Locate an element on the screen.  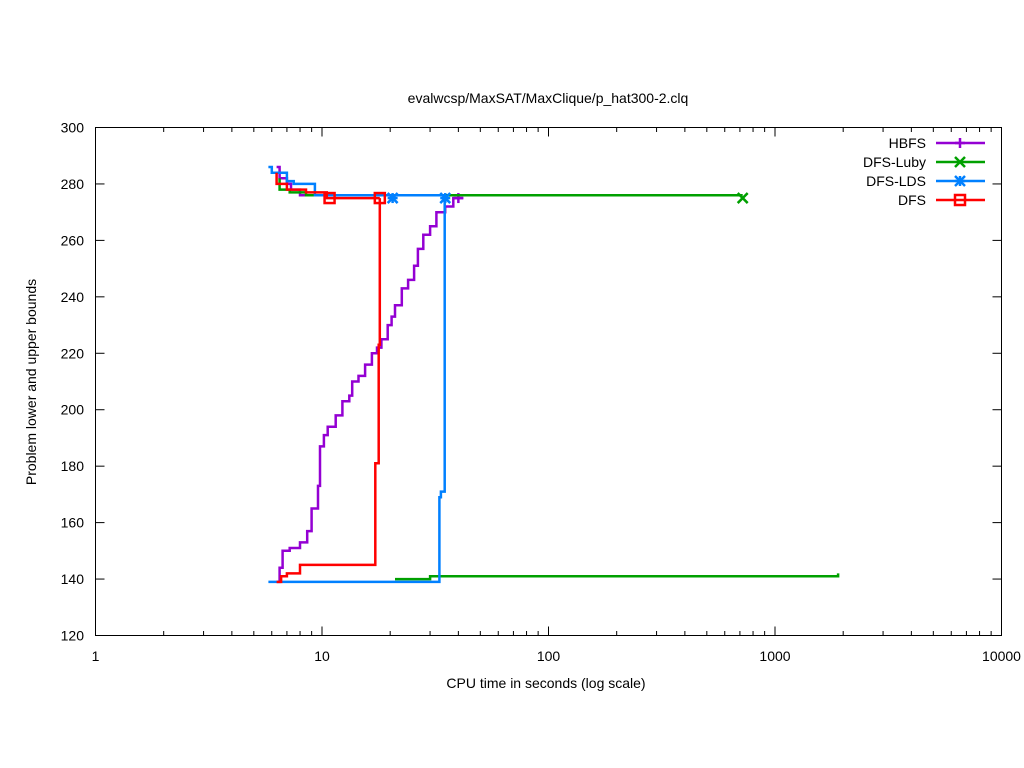
legend-label-hbfs: HBFS is located at coordinates (907, 143).